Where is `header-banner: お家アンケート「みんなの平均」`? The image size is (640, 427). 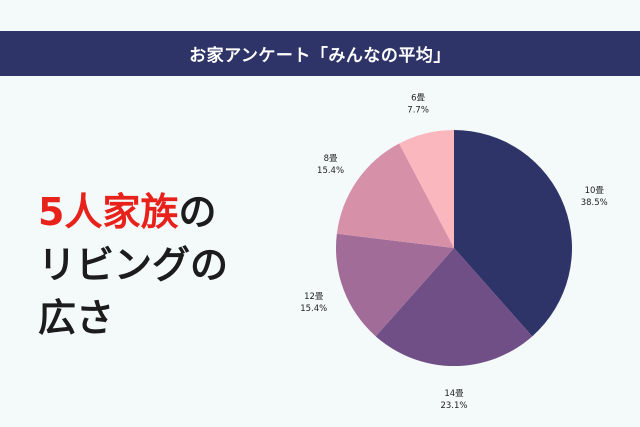 header-banner: お家アンケート「みんなの平均」 is located at coordinates (320, 53).